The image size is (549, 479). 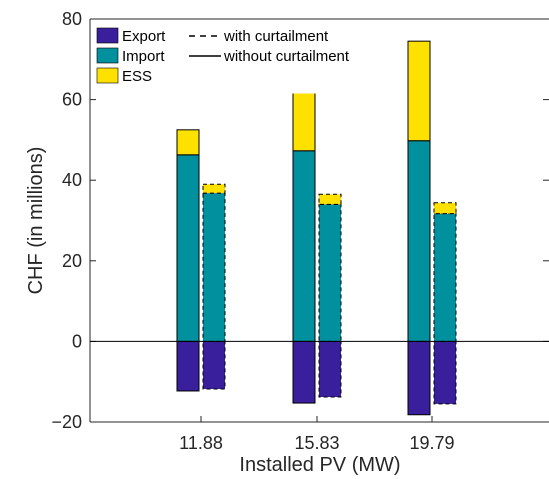 I want to click on y-tick-label: 60, so click(x=72, y=100).